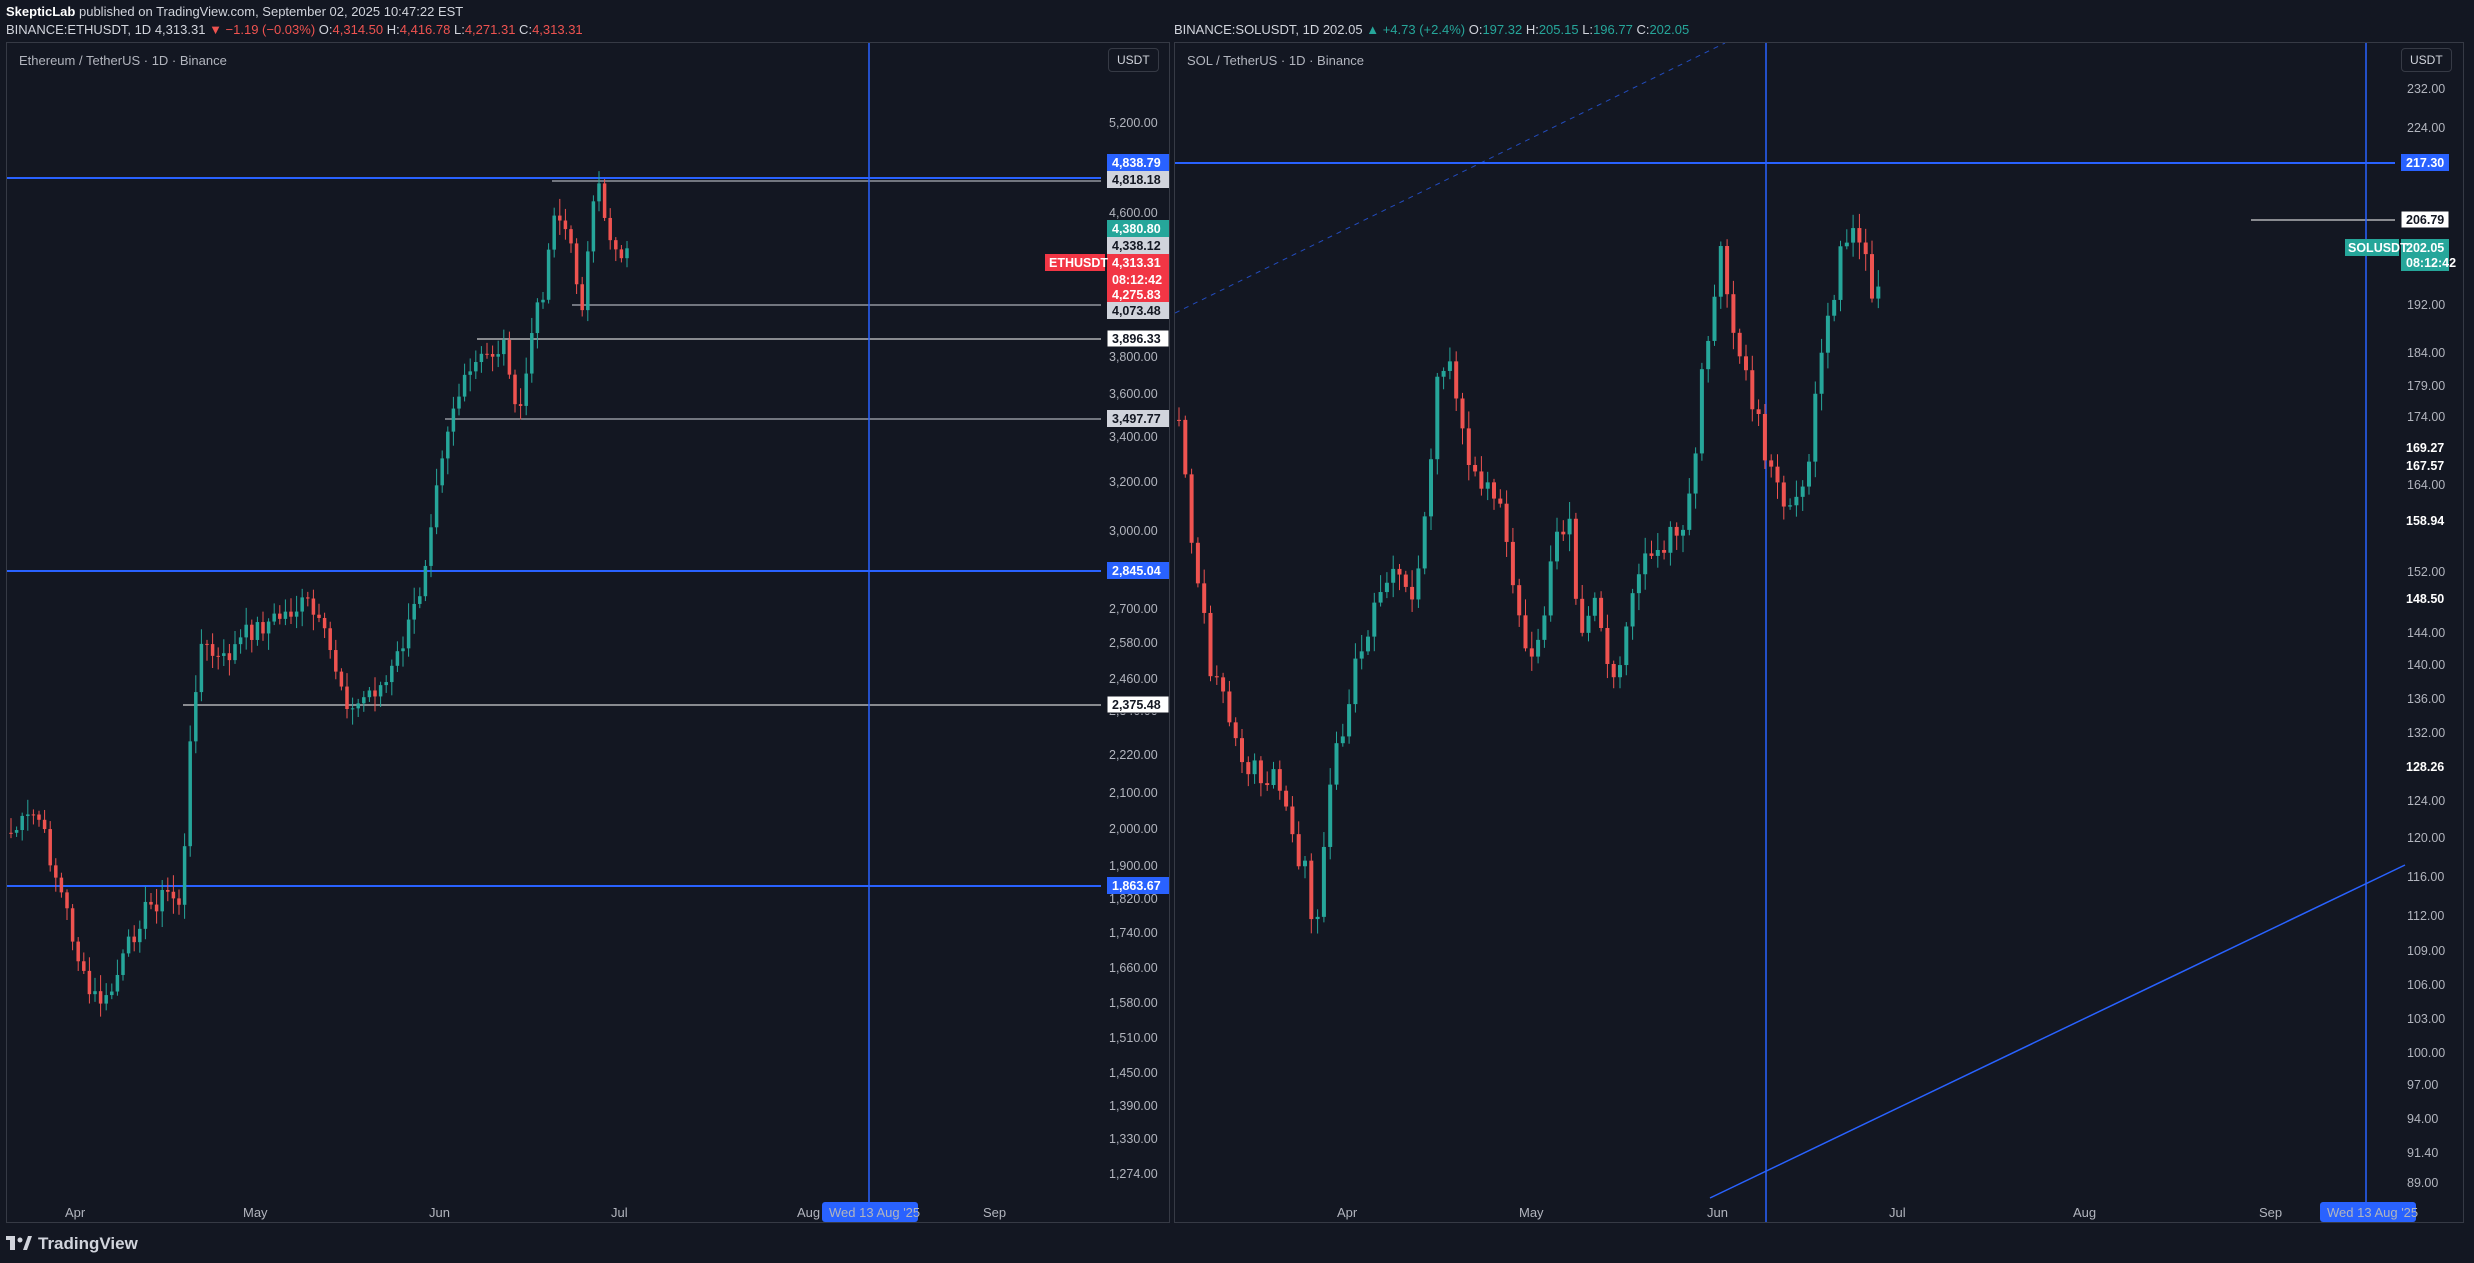 The width and height of the screenshot is (2474, 1263). What do you see at coordinates (2426, 417) in the screenshot?
I see `sol-axis-tick: 174.00` at bounding box center [2426, 417].